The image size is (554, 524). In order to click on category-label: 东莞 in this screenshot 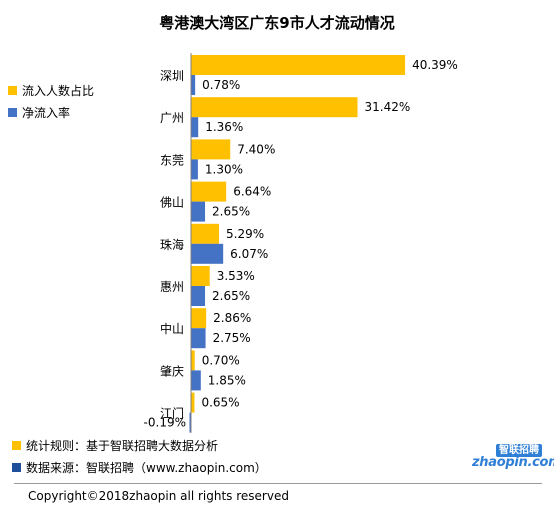, I will do `click(172, 160)`.